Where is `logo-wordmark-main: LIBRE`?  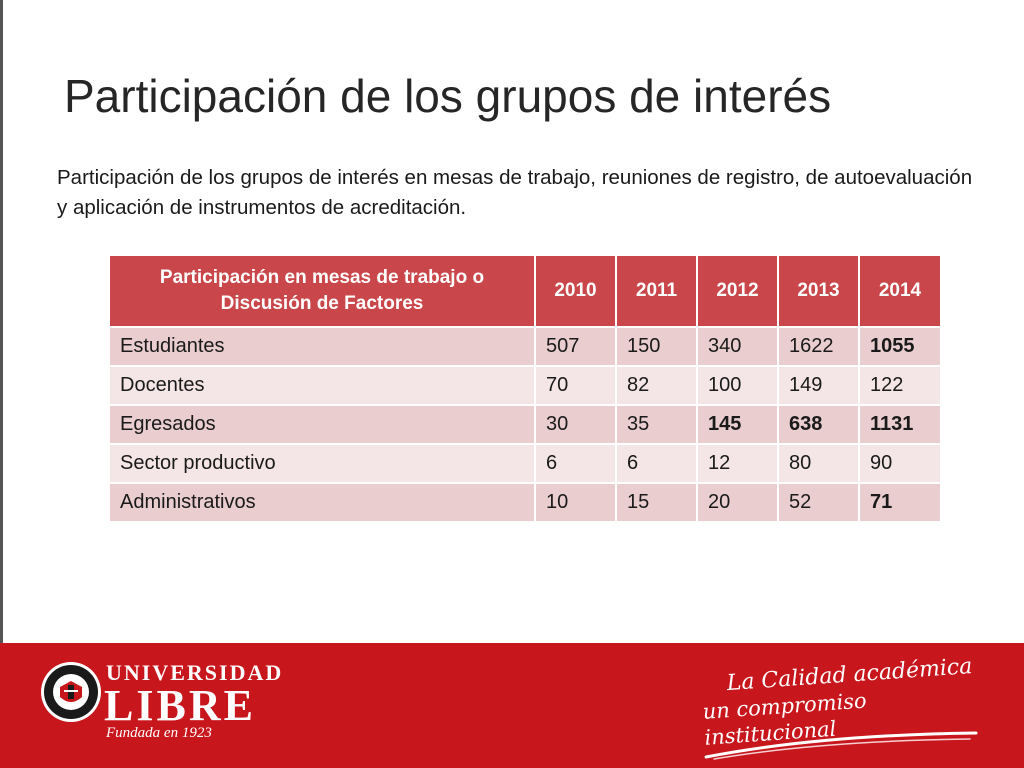
logo-wordmark-main: LIBRE is located at coordinates (180, 705).